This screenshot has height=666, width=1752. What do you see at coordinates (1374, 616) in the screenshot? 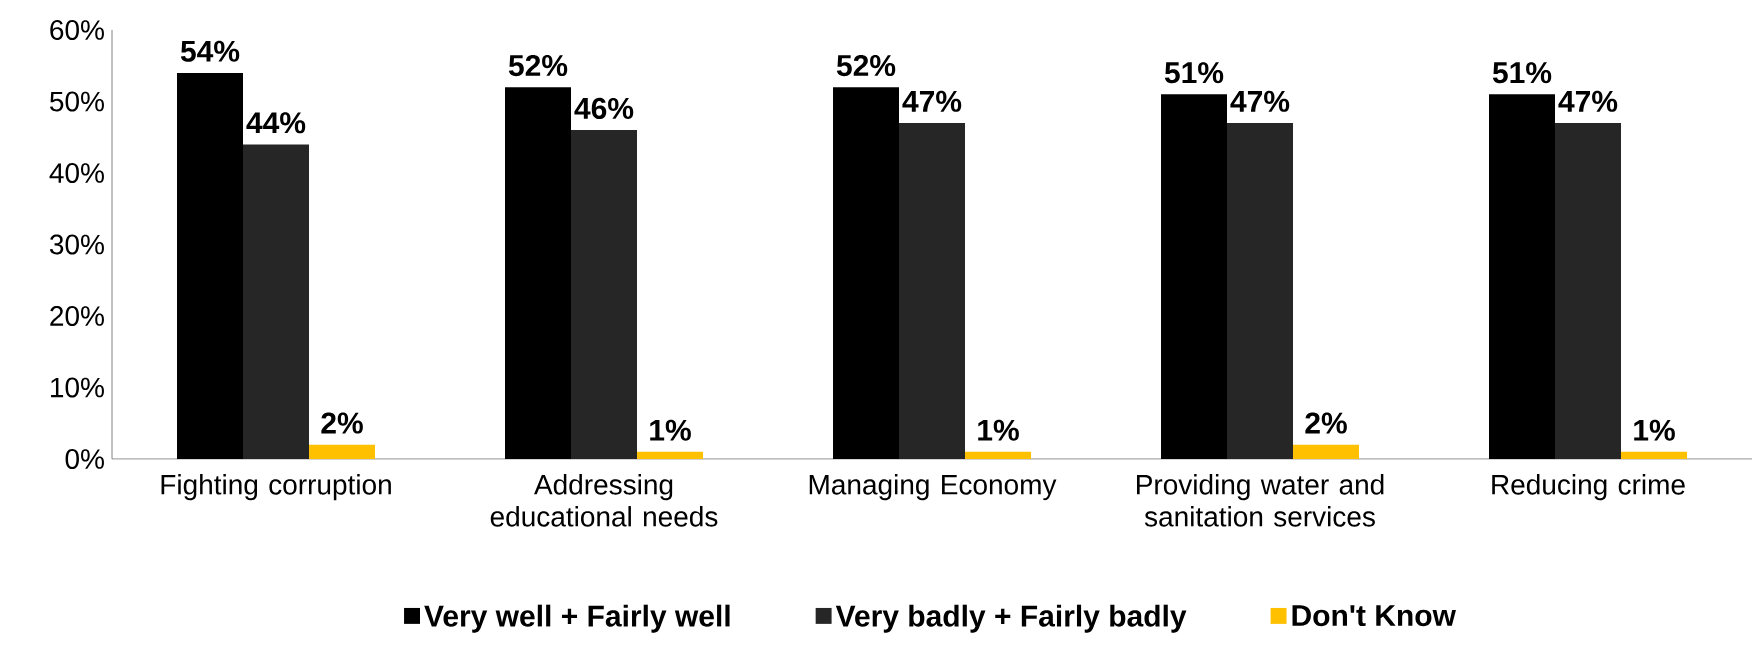
I see `legend-label: Don't Know` at bounding box center [1374, 616].